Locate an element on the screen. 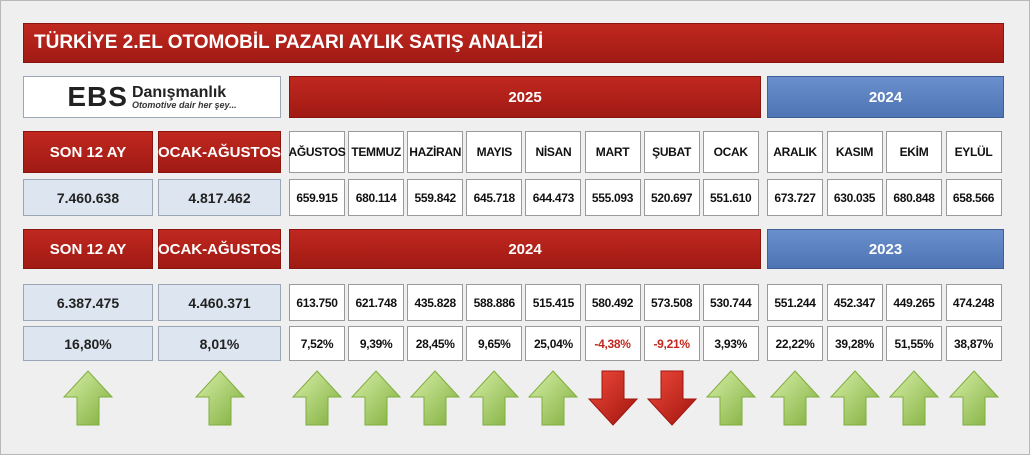 This screenshot has width=1030, height=455. monthly-value: 449.265 is located at coordinates (914, 302).